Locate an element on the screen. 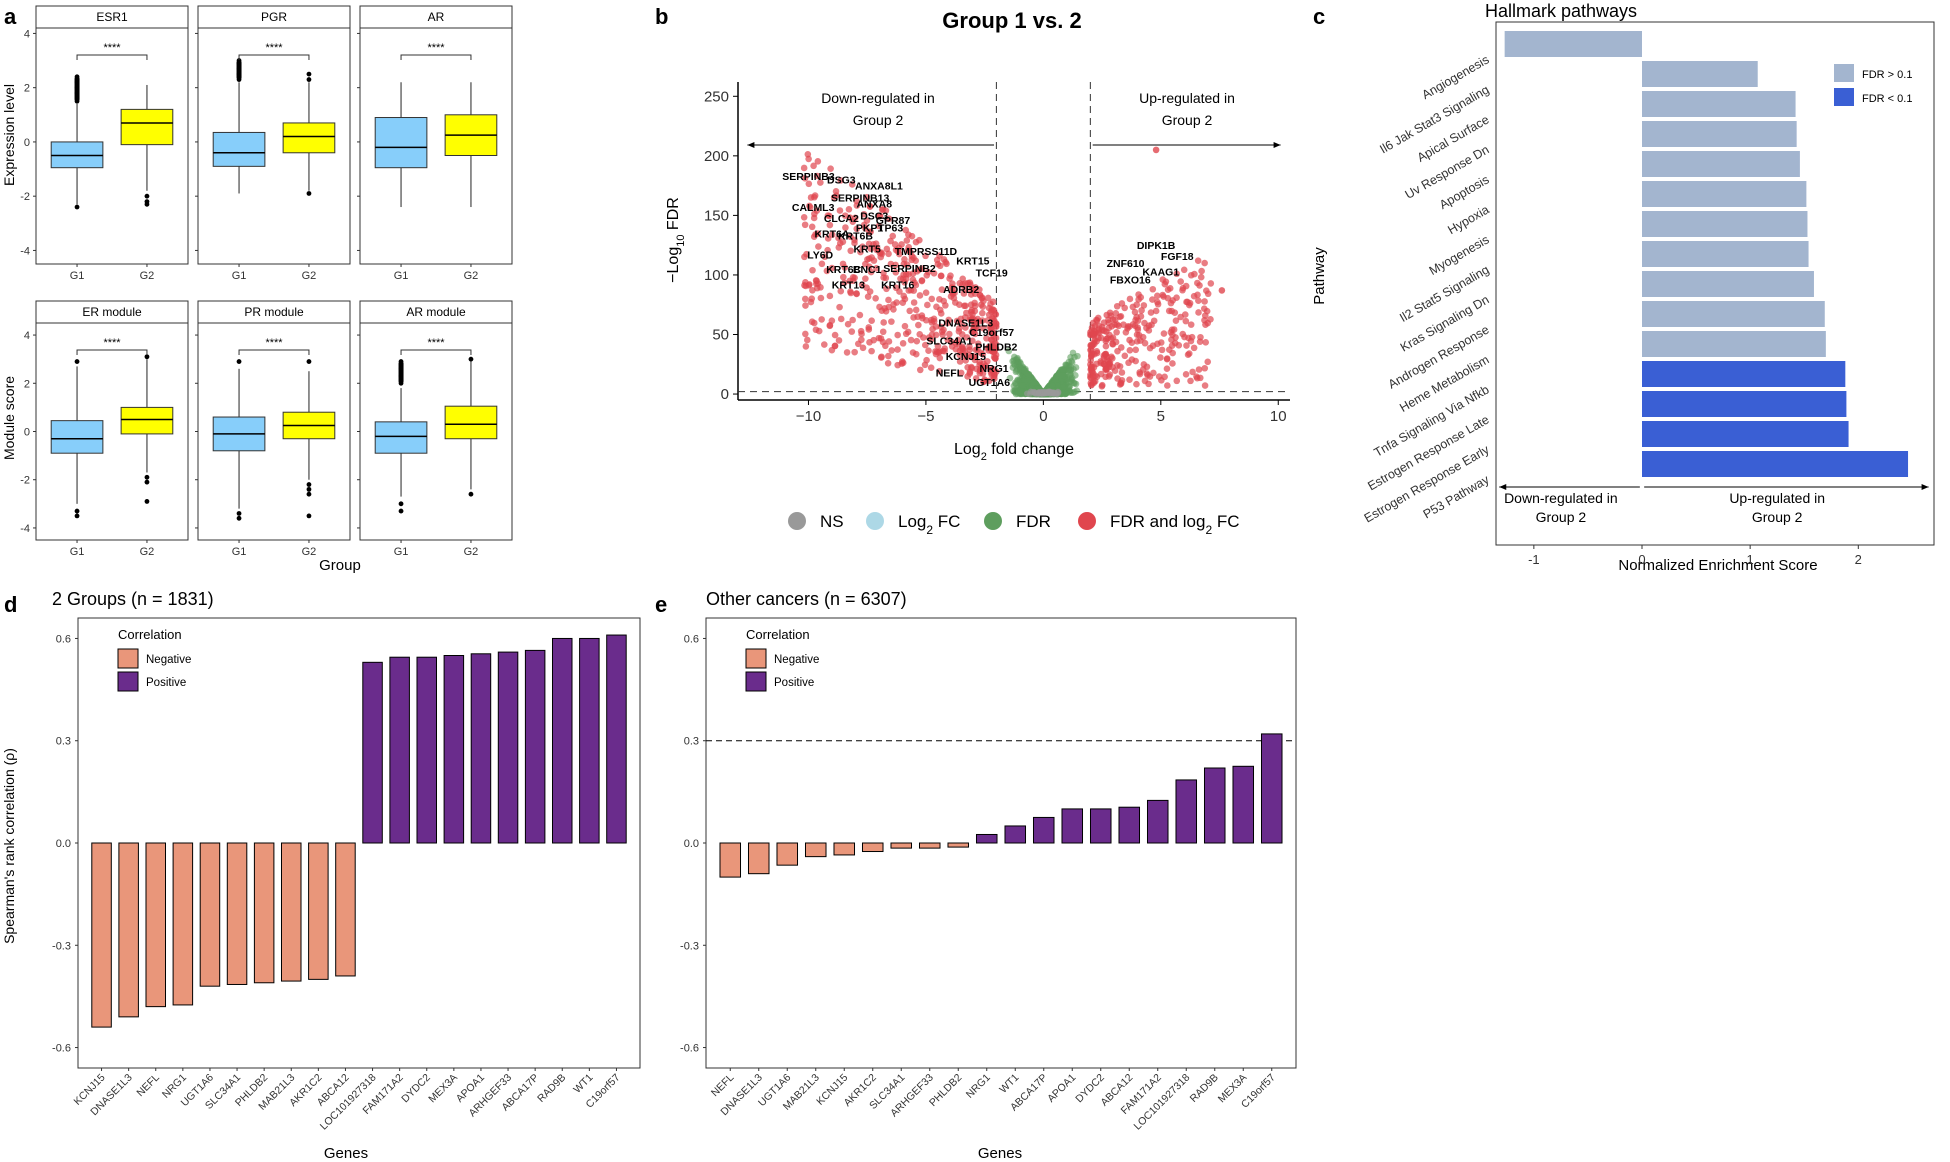  gene-label: NRG1 is located at coordinates (993, 369).